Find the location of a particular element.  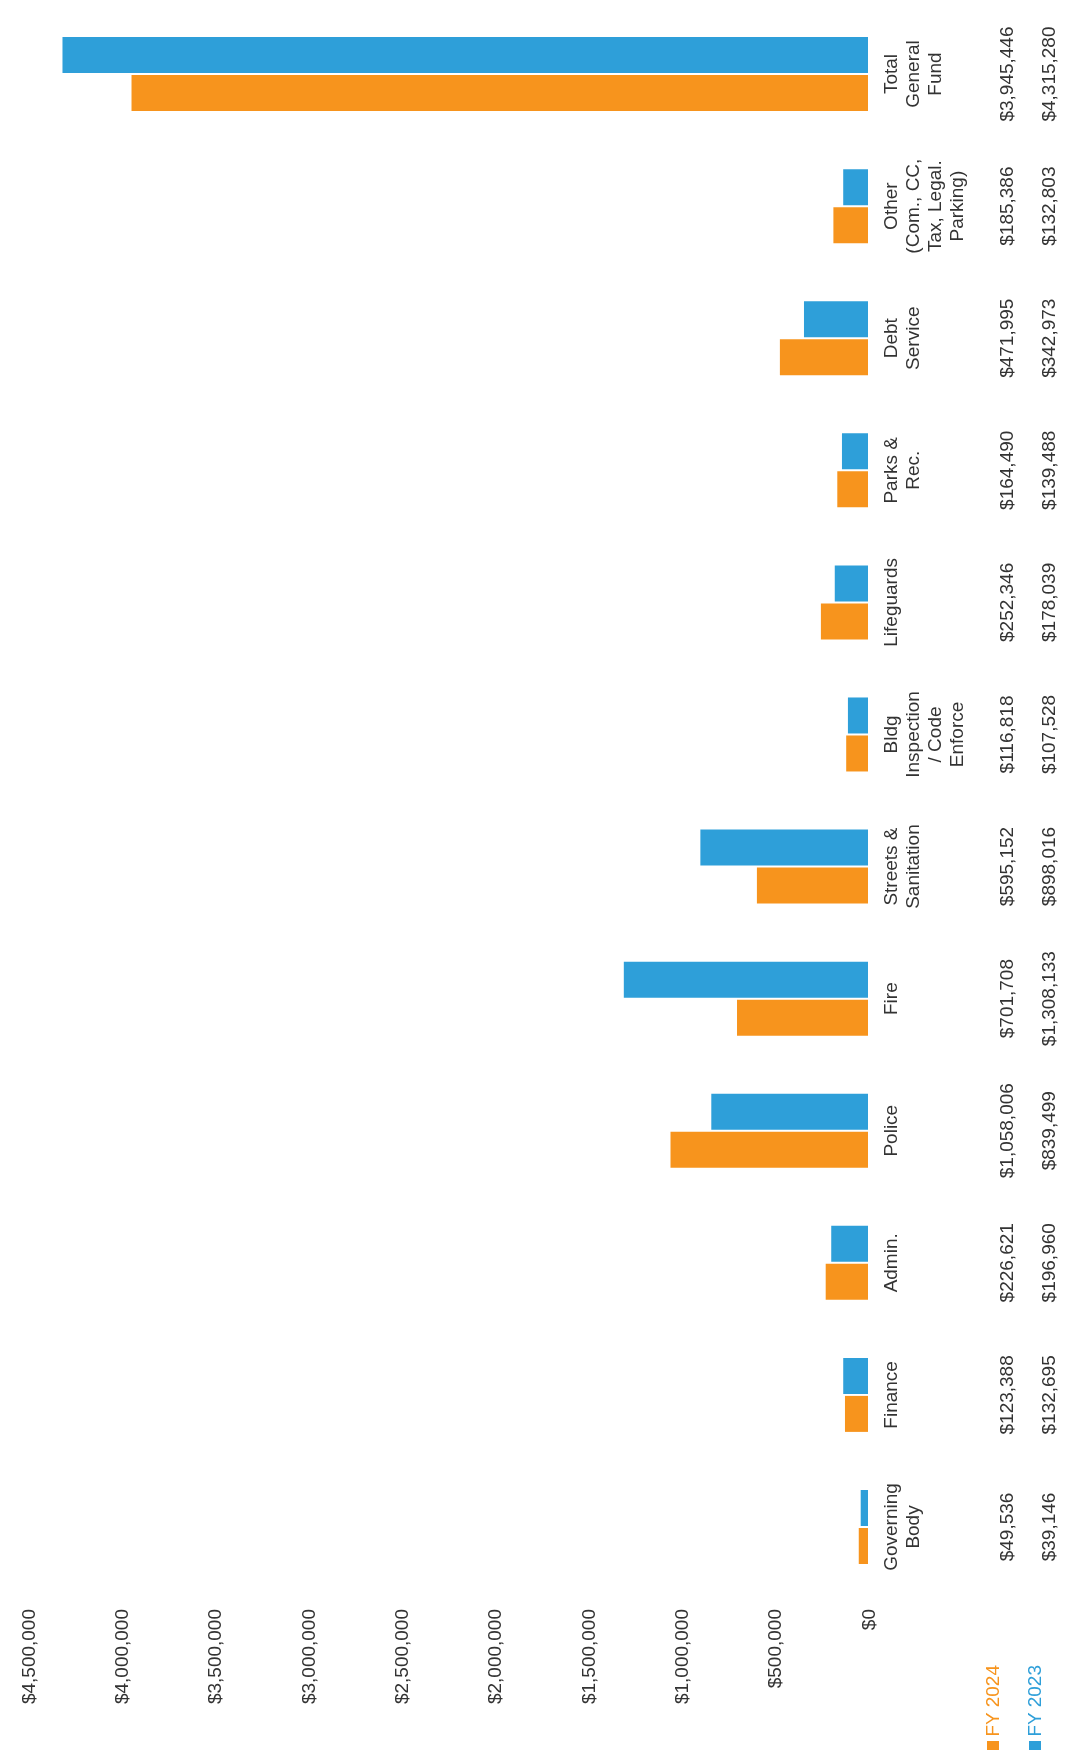

data-label: $116,818 is located at coordinates (1006, 734).